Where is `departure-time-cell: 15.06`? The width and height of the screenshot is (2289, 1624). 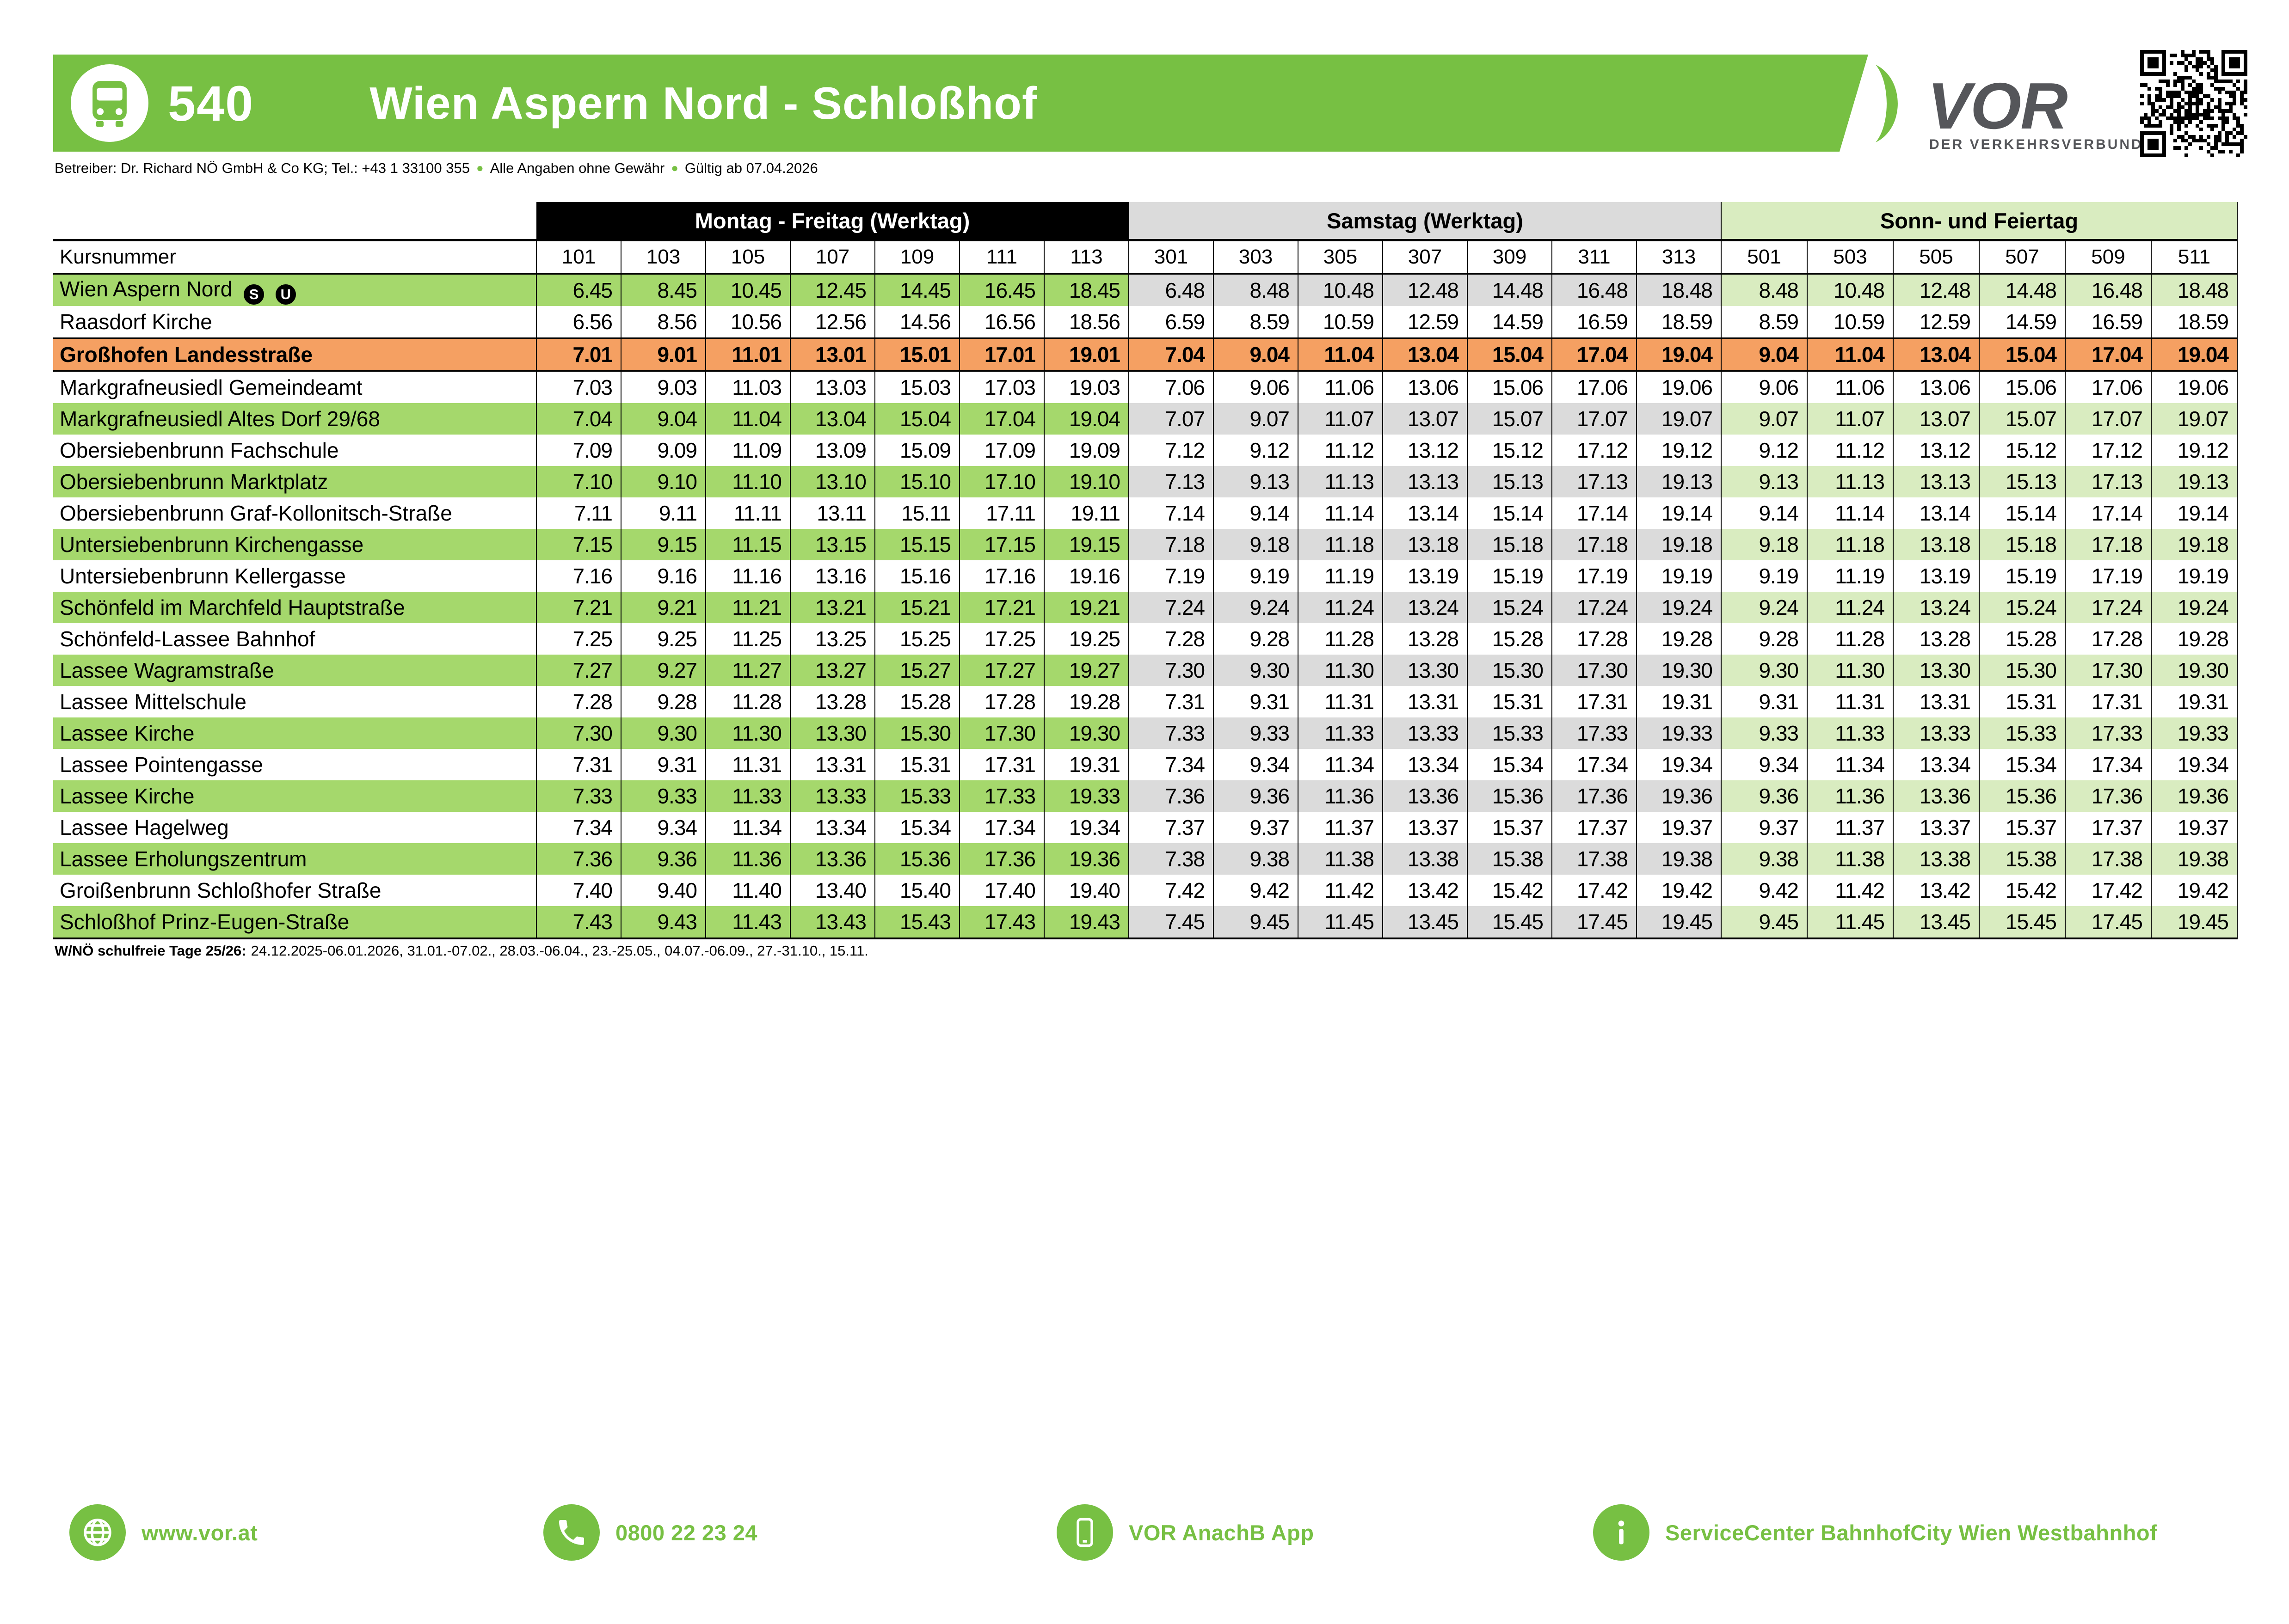 departure-time-cell: 15.06 is located at coordinates (1509, 387).